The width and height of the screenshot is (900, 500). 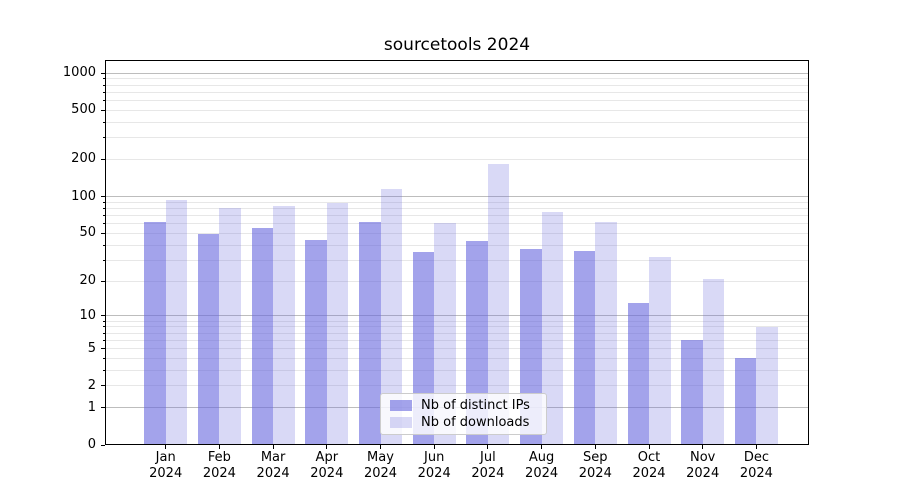 I want to click on x-tick-label-line: Nov, so click(x=703, y=457).